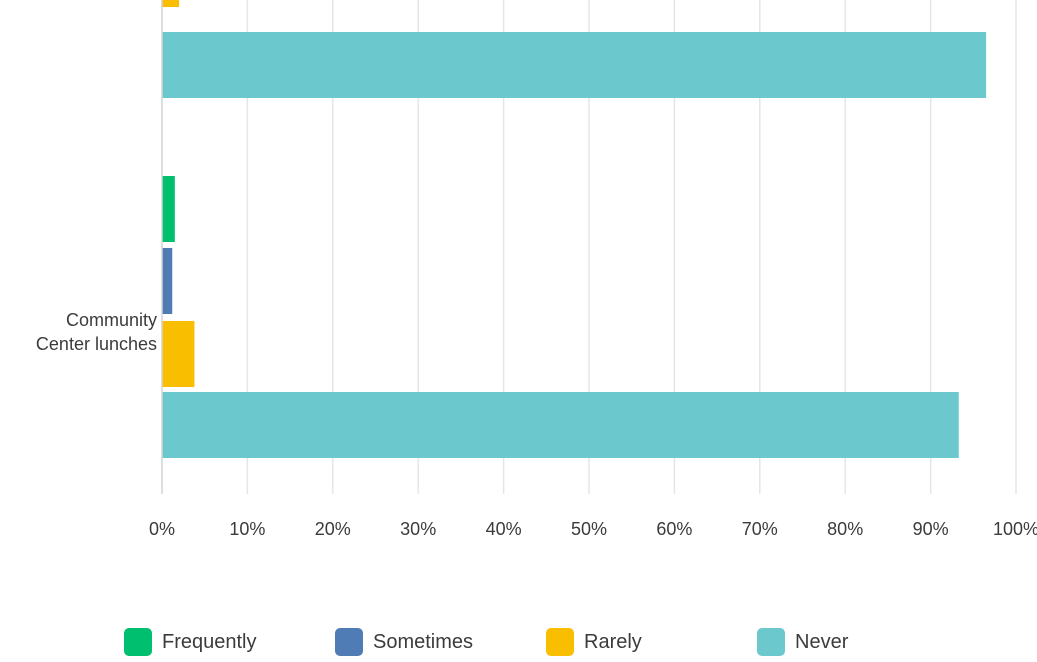  Describe the element at coordinates (518, 642) in the screenshot. I see `legend: Frequently Sometimes Rarely Never` at that location.